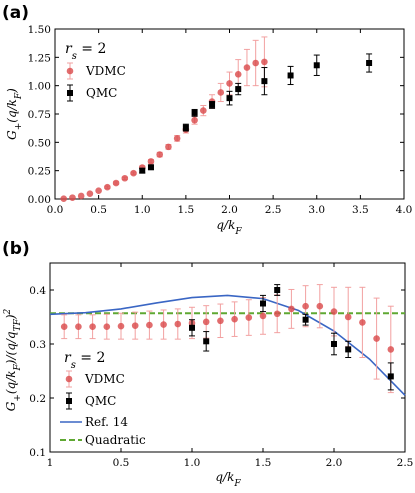  I want to click on panel-b-xtick-label: 1.0, so click(192, 463).